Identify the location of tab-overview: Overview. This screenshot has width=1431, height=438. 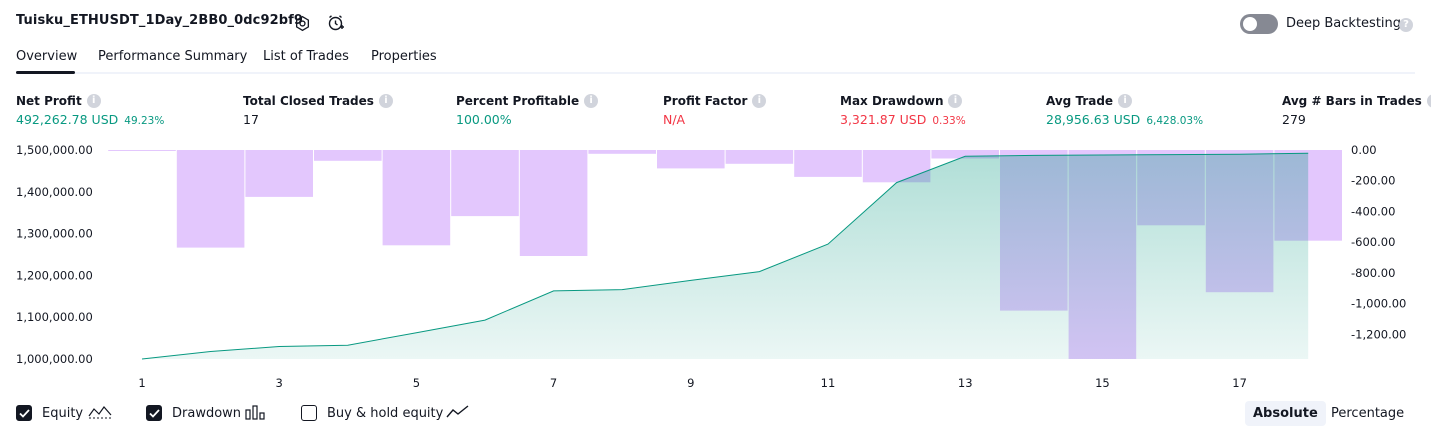
(47, 56).